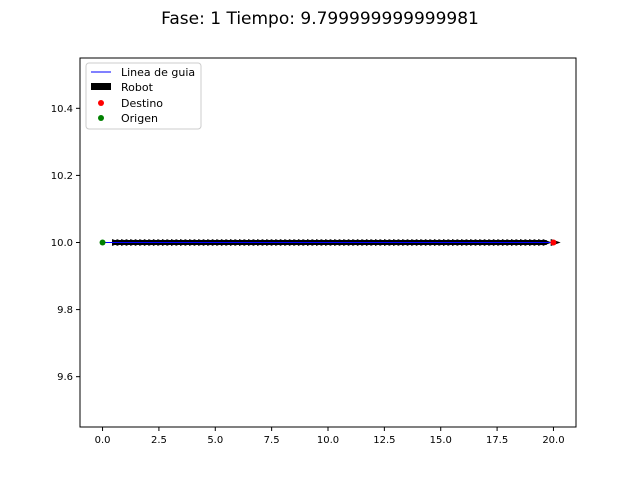  What do you see at coordinates (215, 440) in the screenshot?
I see `x-tick-label: 5.0` at bounding box center [215, 440].